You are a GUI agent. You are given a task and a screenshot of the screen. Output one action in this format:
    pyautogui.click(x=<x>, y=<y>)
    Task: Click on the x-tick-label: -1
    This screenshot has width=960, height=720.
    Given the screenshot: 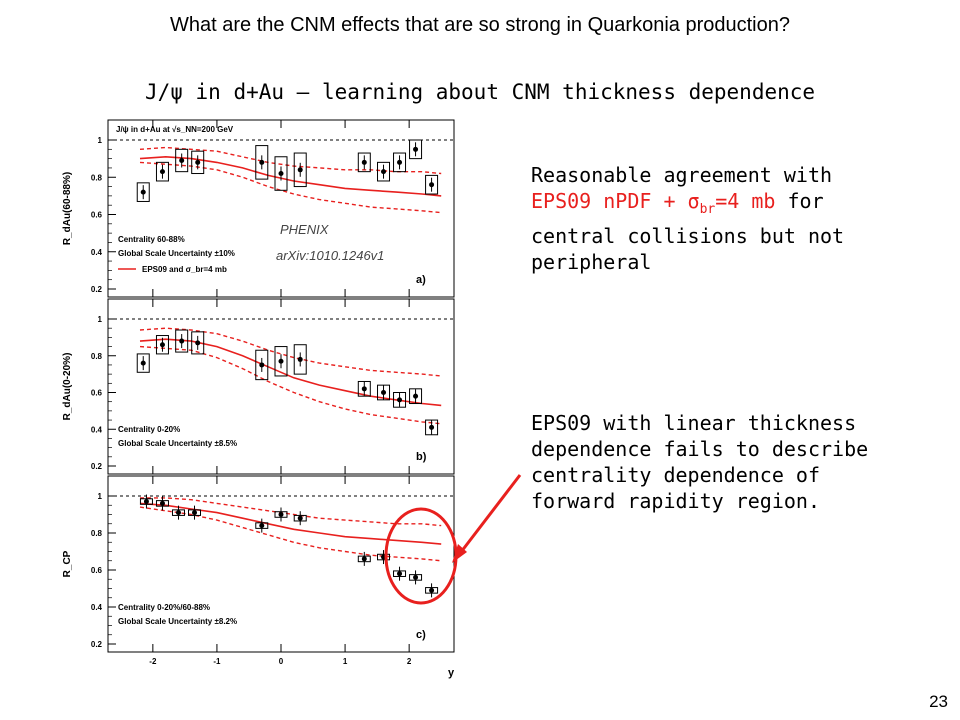 What is the action you would take?
    pyautogui.click(x=217, y=661)
    